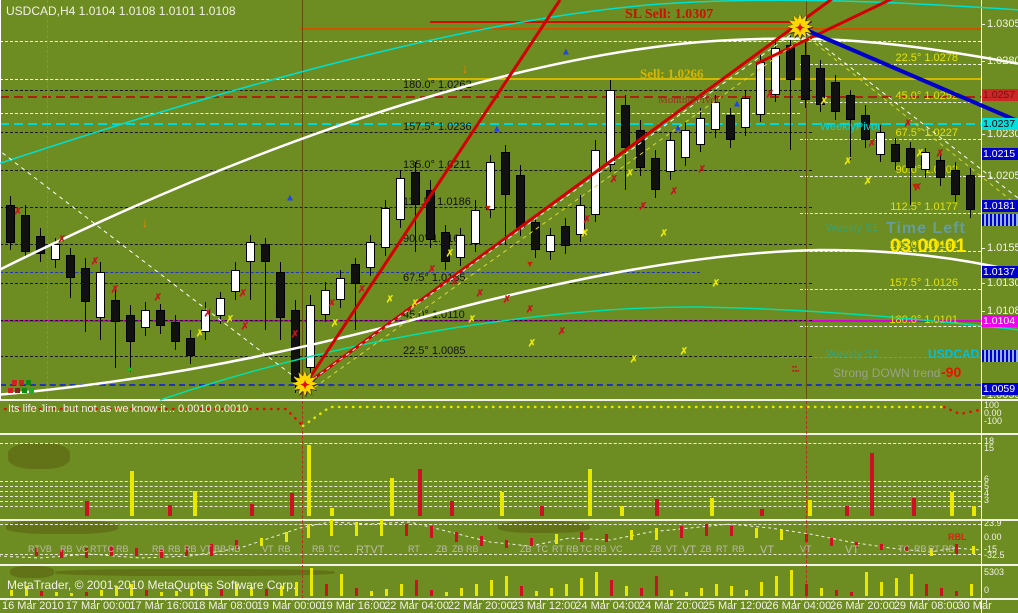 The height and width of the screenshot is (613, 1018). Describe the element at coordinates (672, 73) in the screenshot. I see `sell-level-label: Sell: 1.0266` at that location.